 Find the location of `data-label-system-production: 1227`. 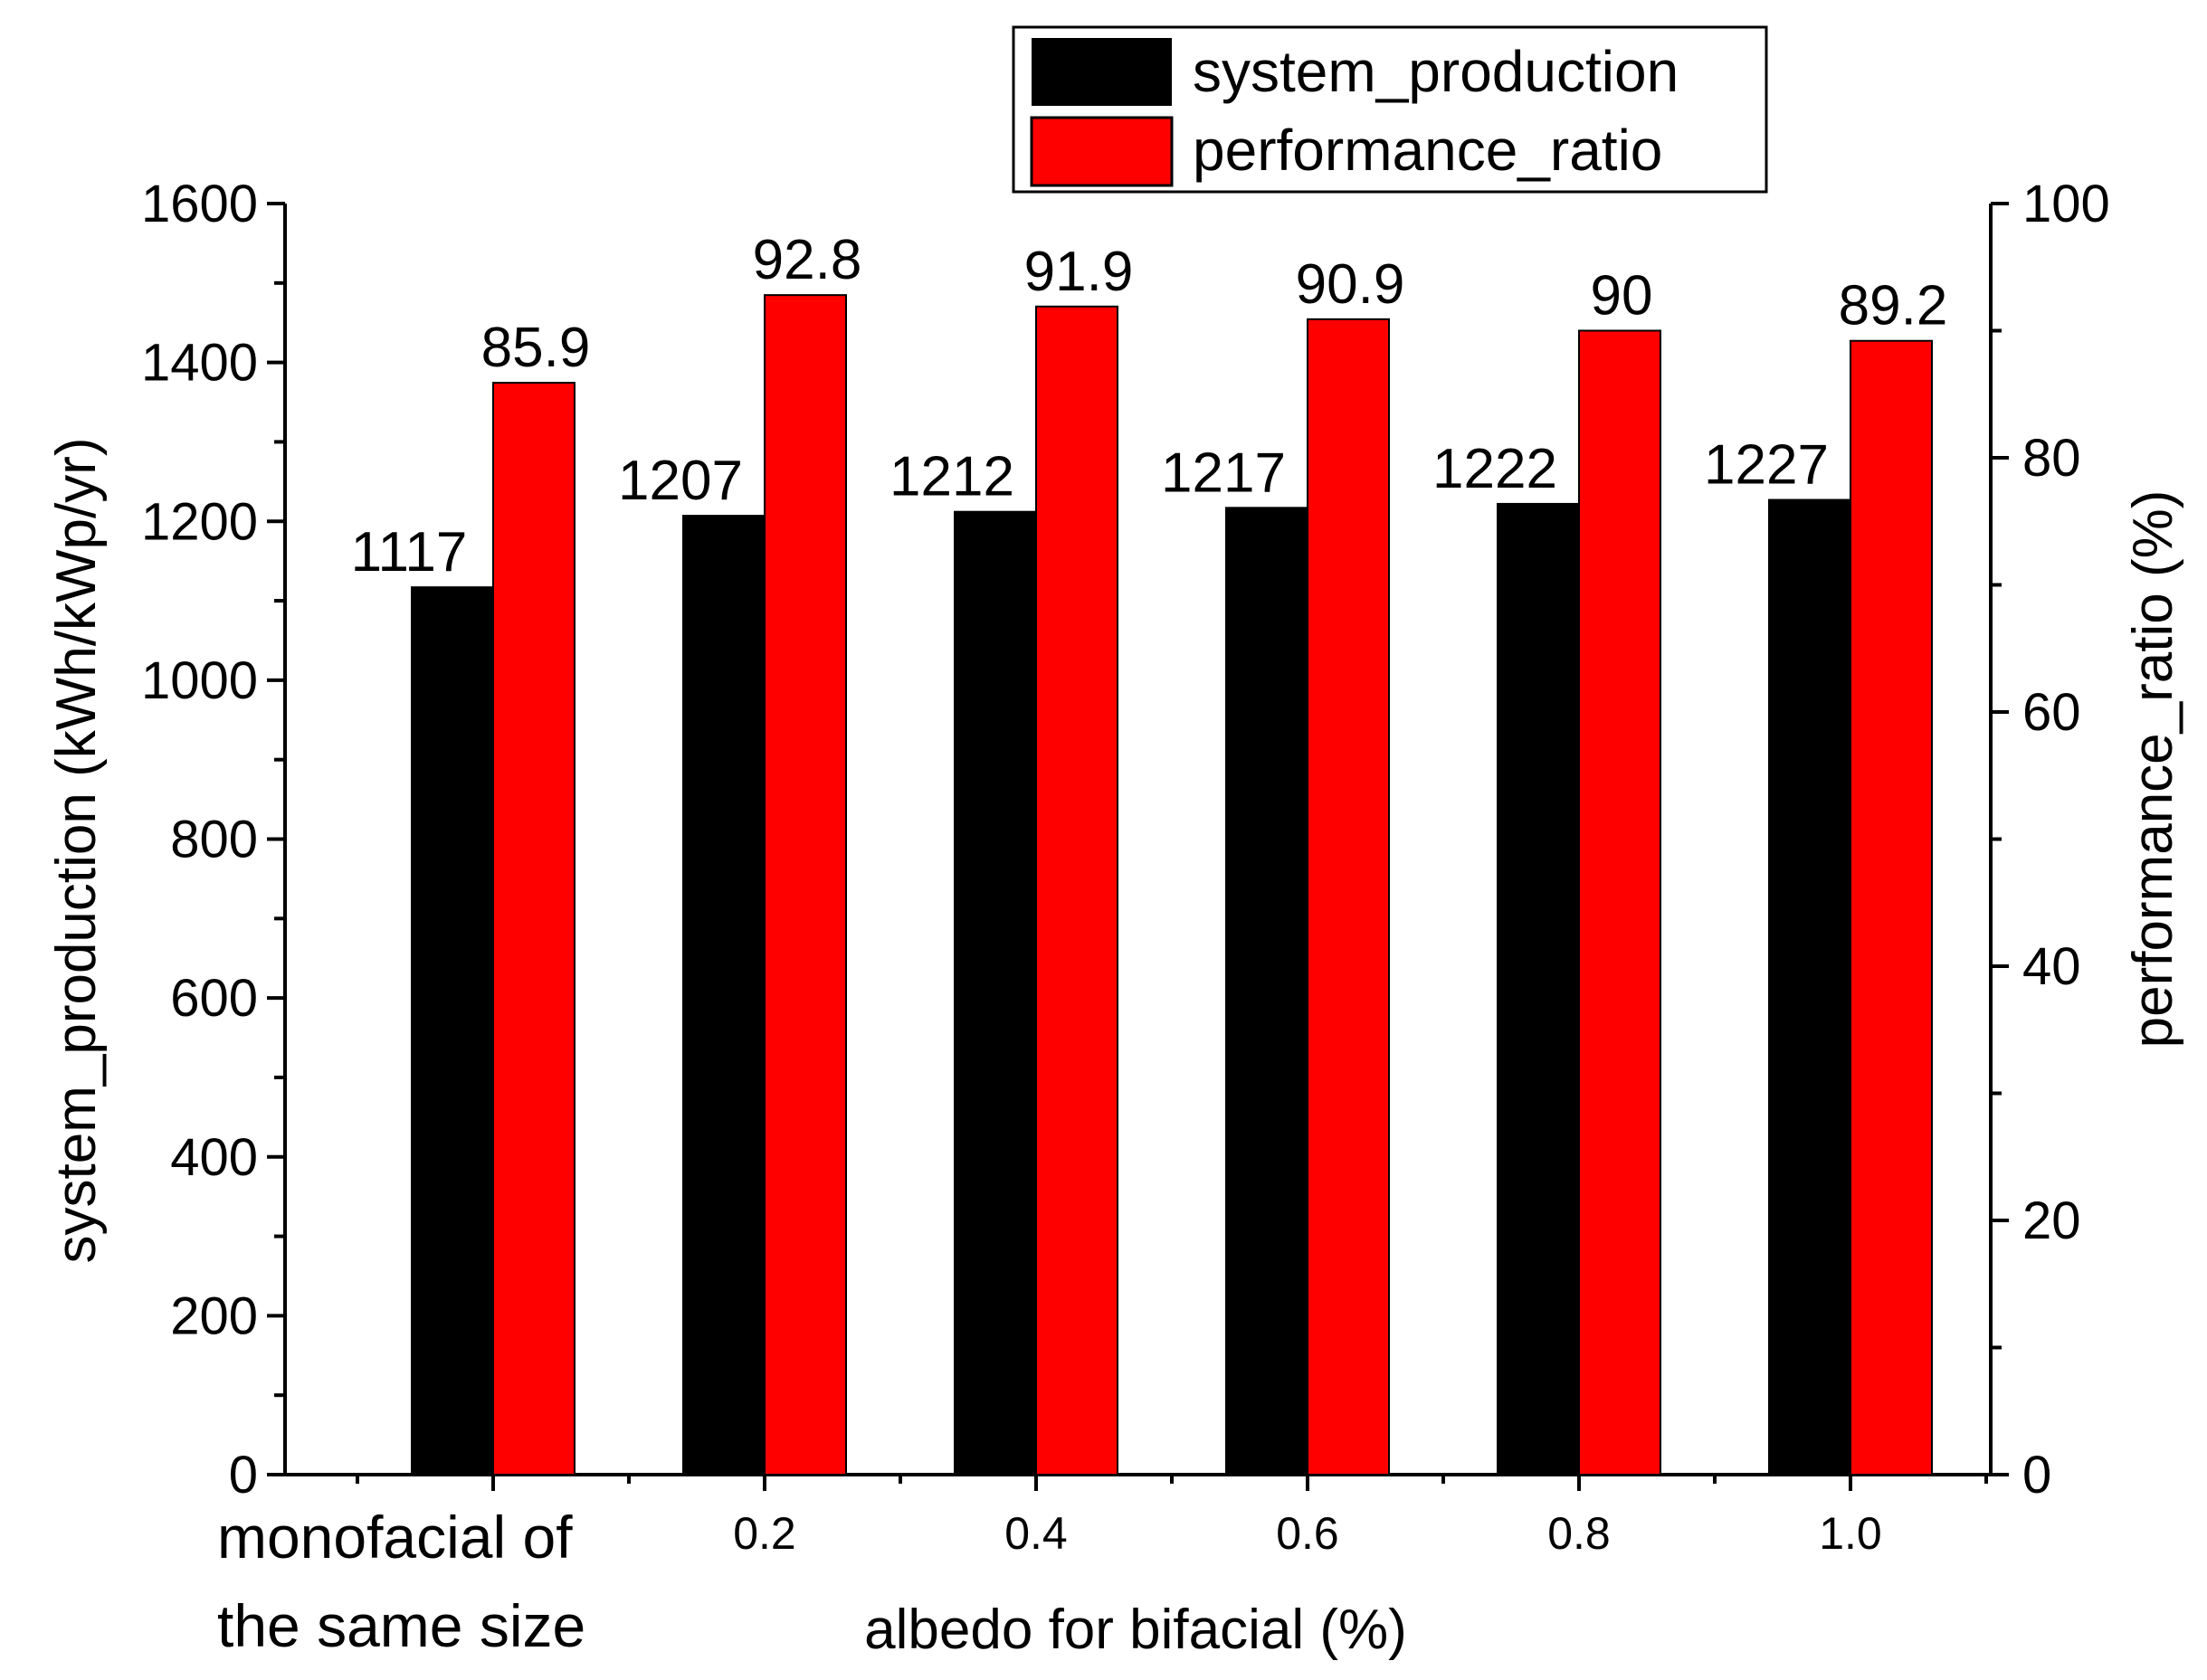

data-label-system-production: 1227 is located at coordinates (1766, 466).